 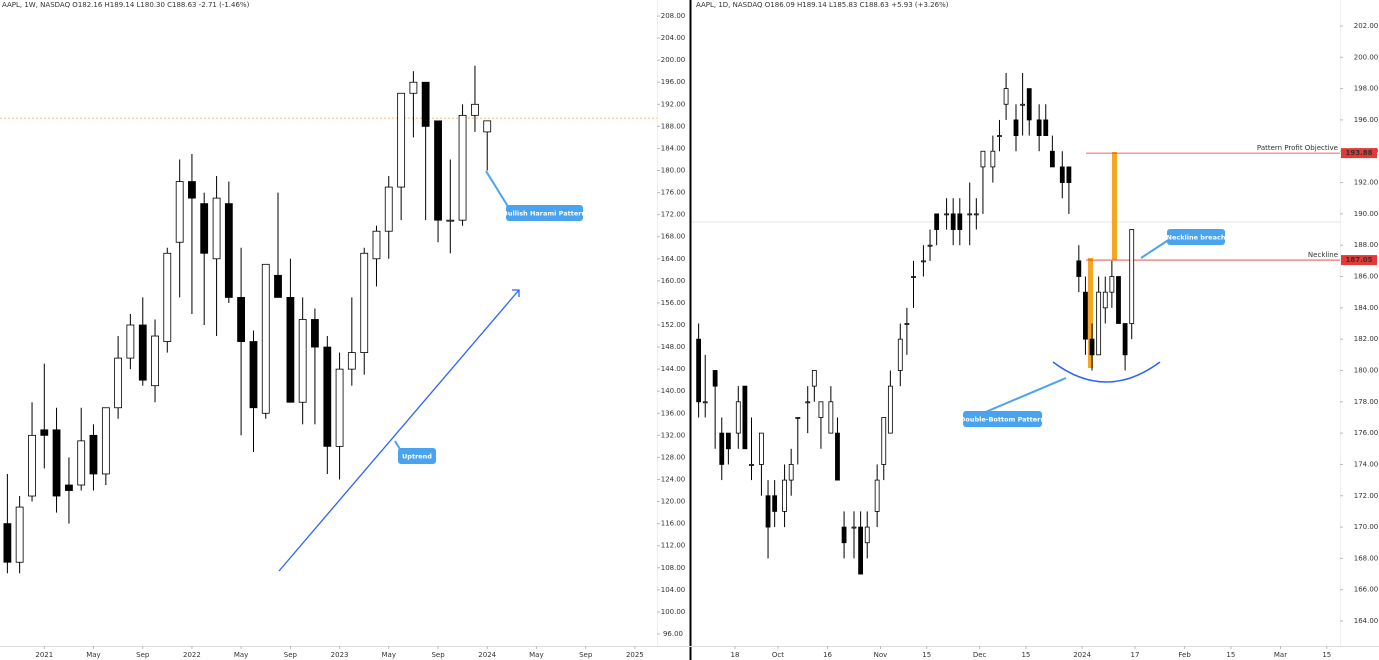 What do you see at coordinates (1114, 206) in the screenshot?
I see `projection-bar` at bounding box center [1114, 206].